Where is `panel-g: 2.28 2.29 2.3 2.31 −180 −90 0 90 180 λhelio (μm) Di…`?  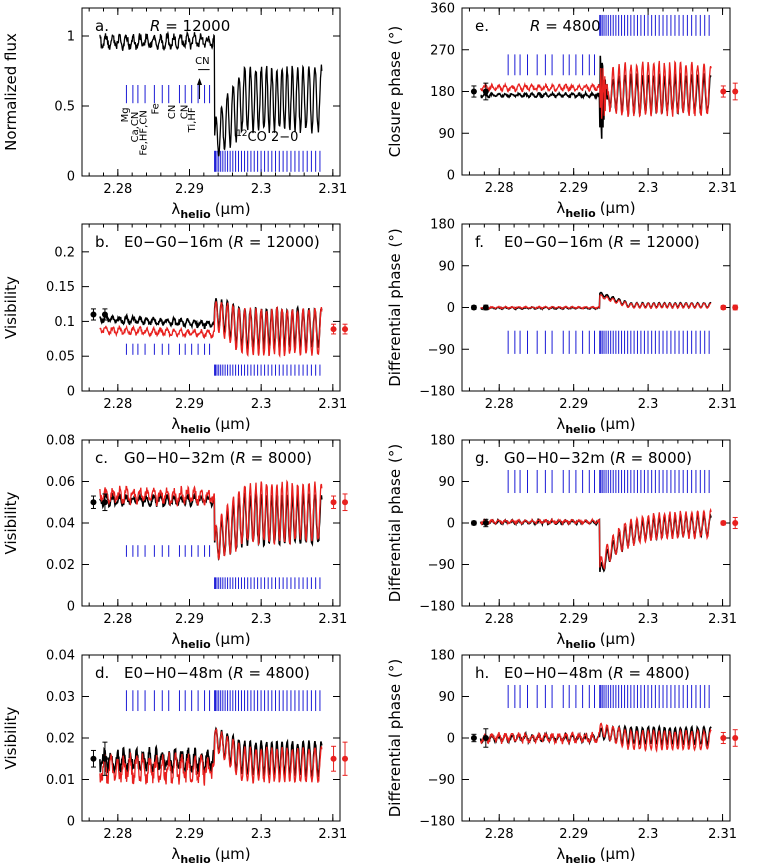 panel-g: 2.28 2.29 2.3 2.31 −180 −90 0 90 180 λhelio (μm) Di… is located at coordinates (562, 542).